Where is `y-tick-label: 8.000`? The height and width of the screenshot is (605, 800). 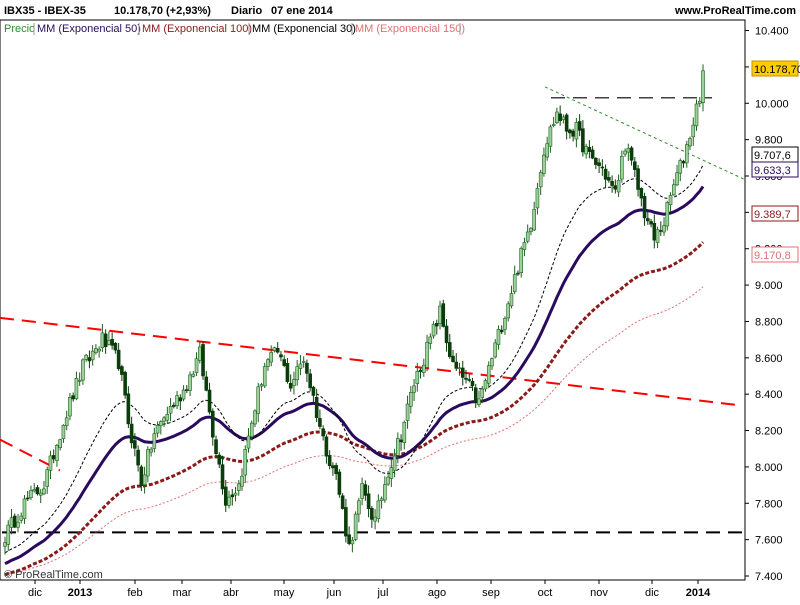
y-tick-label: 8.000 is located at coordinates (769, 468).